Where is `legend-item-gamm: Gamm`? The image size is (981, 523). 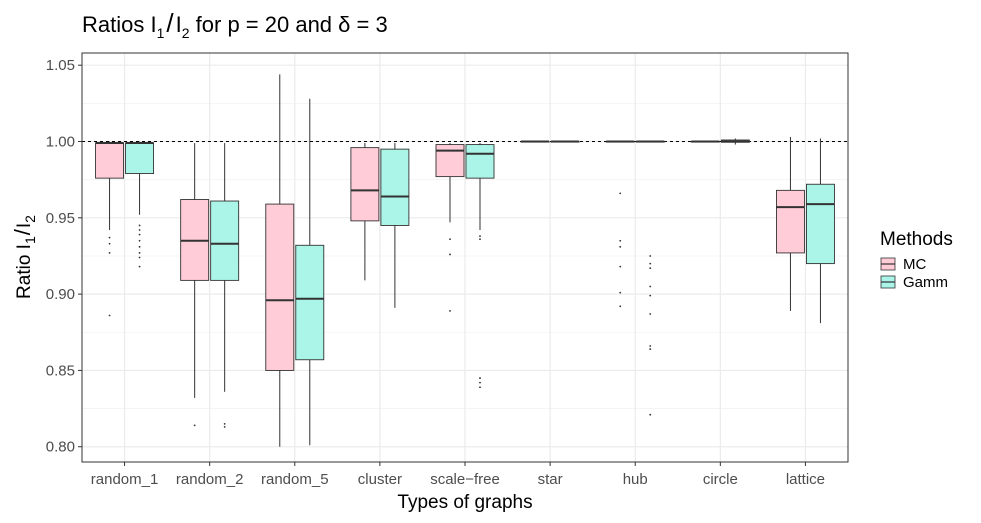
legend-item-gamm: Gamm is located at coordinates (914, 282).